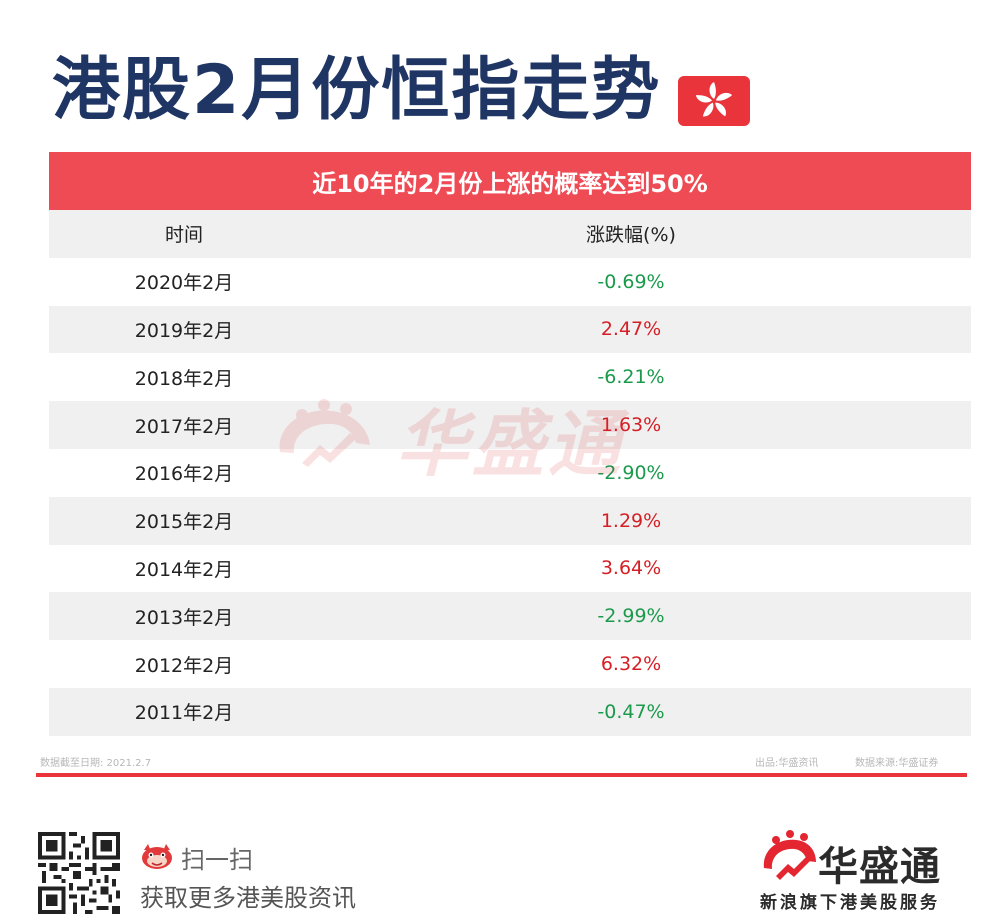 This screenshot has width=1000, height=922. I want to click on subtitle-banner: 近10年的2月份上涨的概率达到50%, so click(510, 181).